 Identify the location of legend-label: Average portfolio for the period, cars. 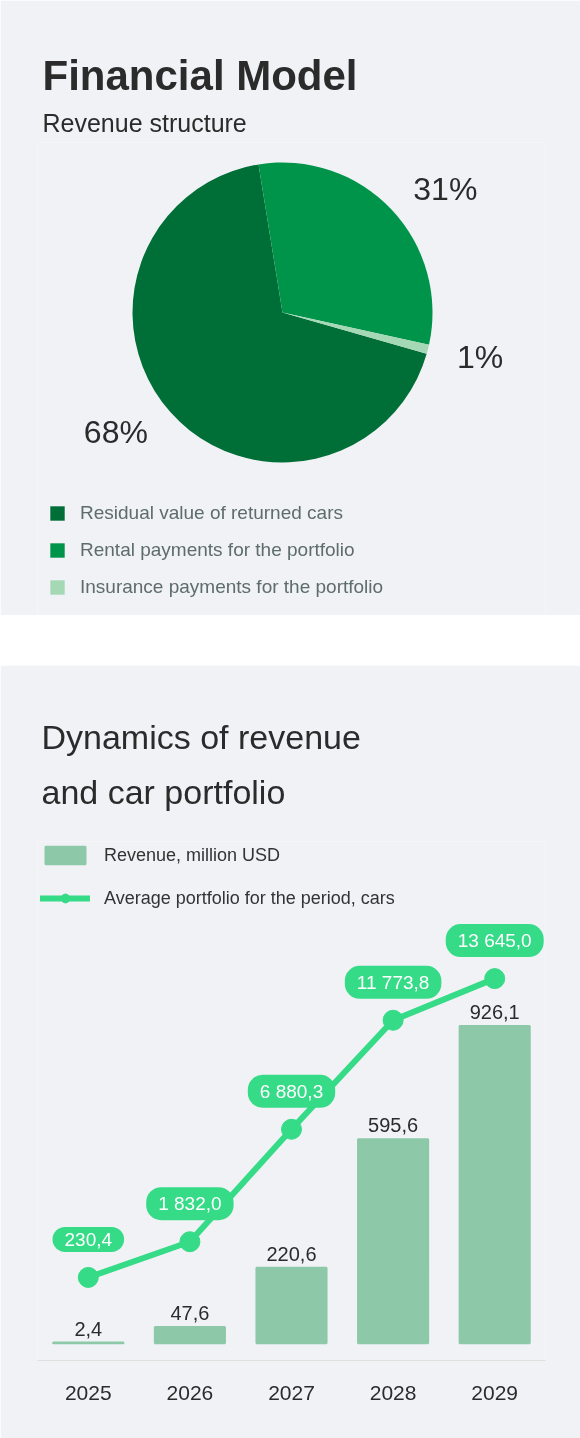
(249, 898).